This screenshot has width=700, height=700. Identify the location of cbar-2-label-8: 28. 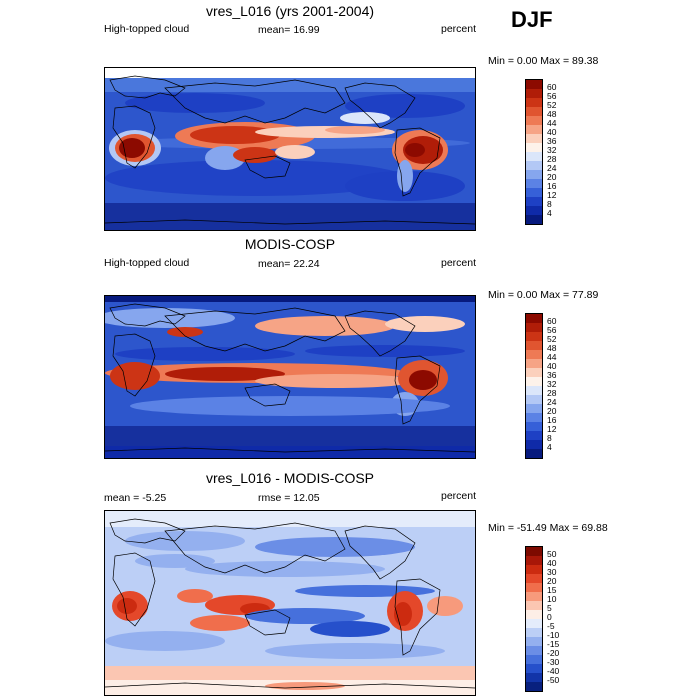
(552, 393).